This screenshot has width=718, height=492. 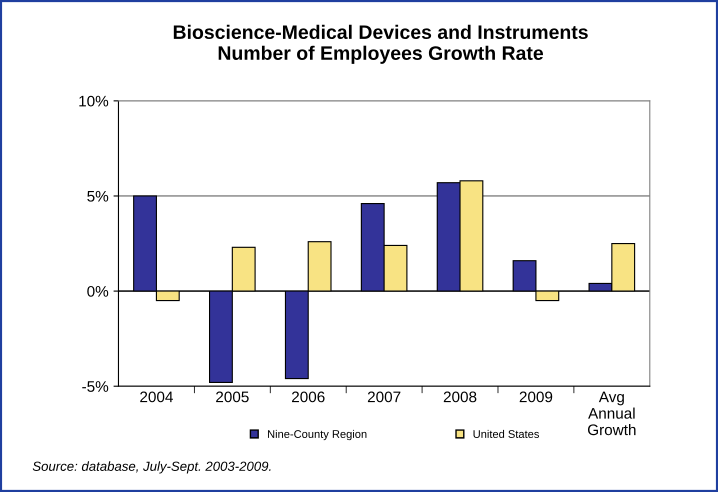 I want to click on legend-label: United States, so click(x=506, y=434).